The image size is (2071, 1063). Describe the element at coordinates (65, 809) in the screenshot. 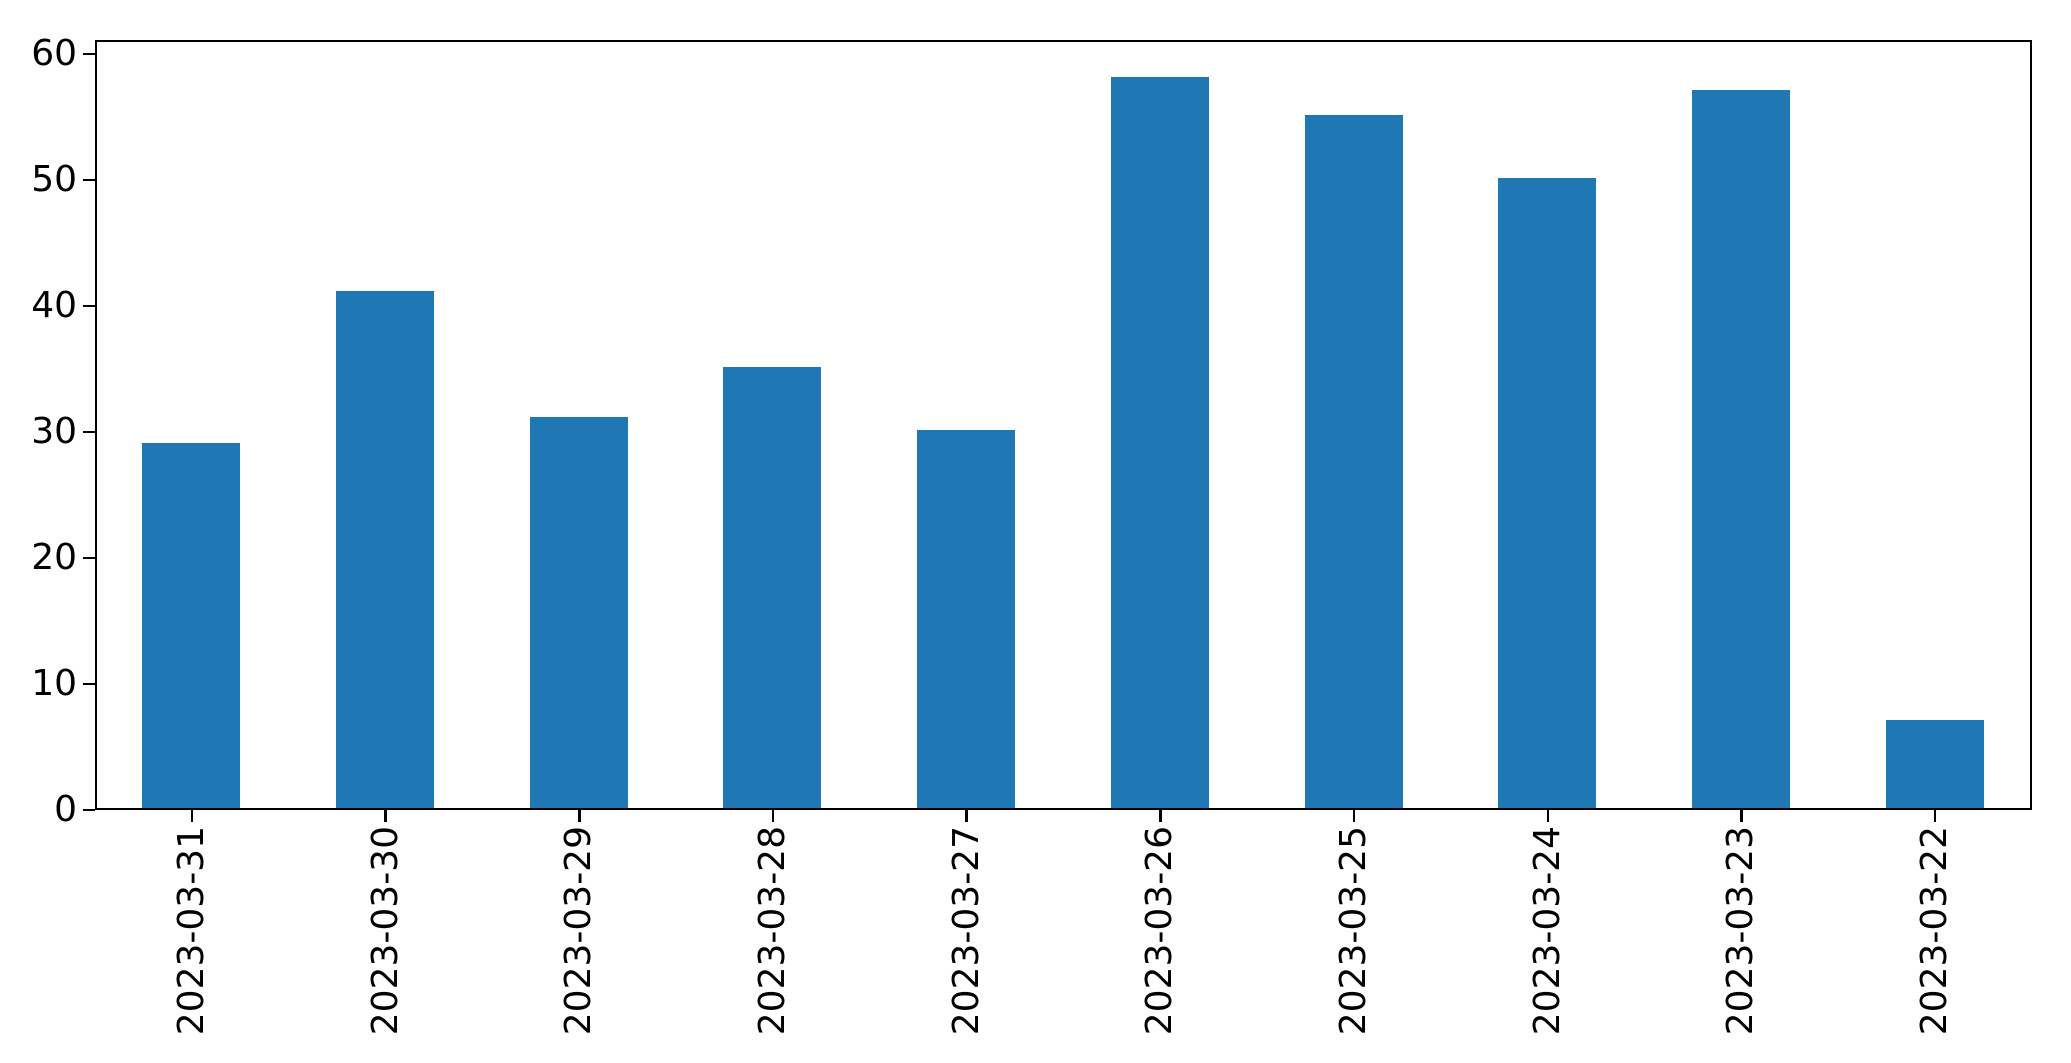

I see `y-tick-label: 0` at that location.